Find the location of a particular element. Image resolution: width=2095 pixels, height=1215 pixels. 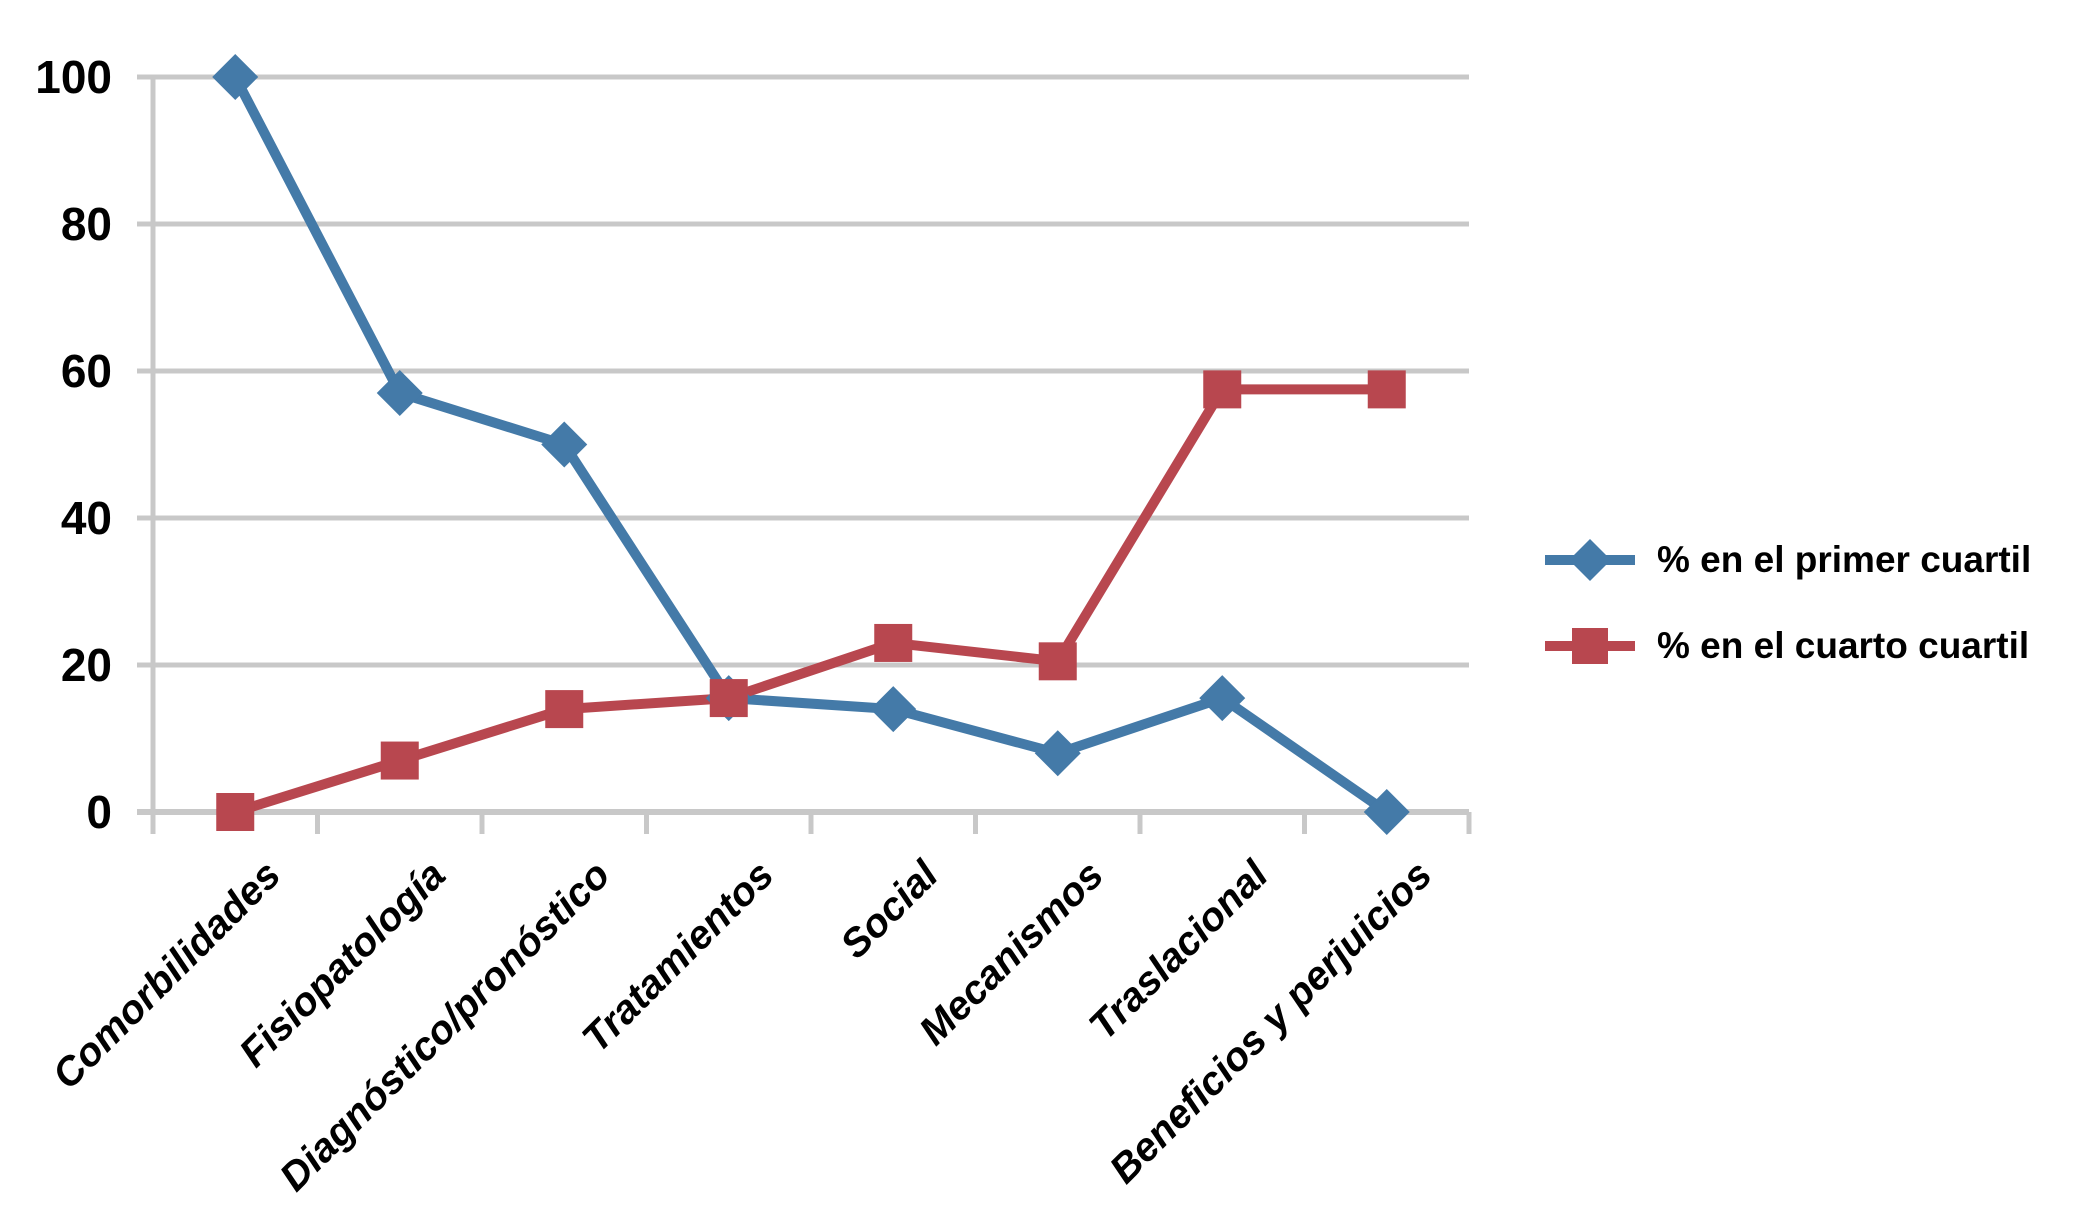

legend-square-marker-icon is located at coordinates (1590, 646).